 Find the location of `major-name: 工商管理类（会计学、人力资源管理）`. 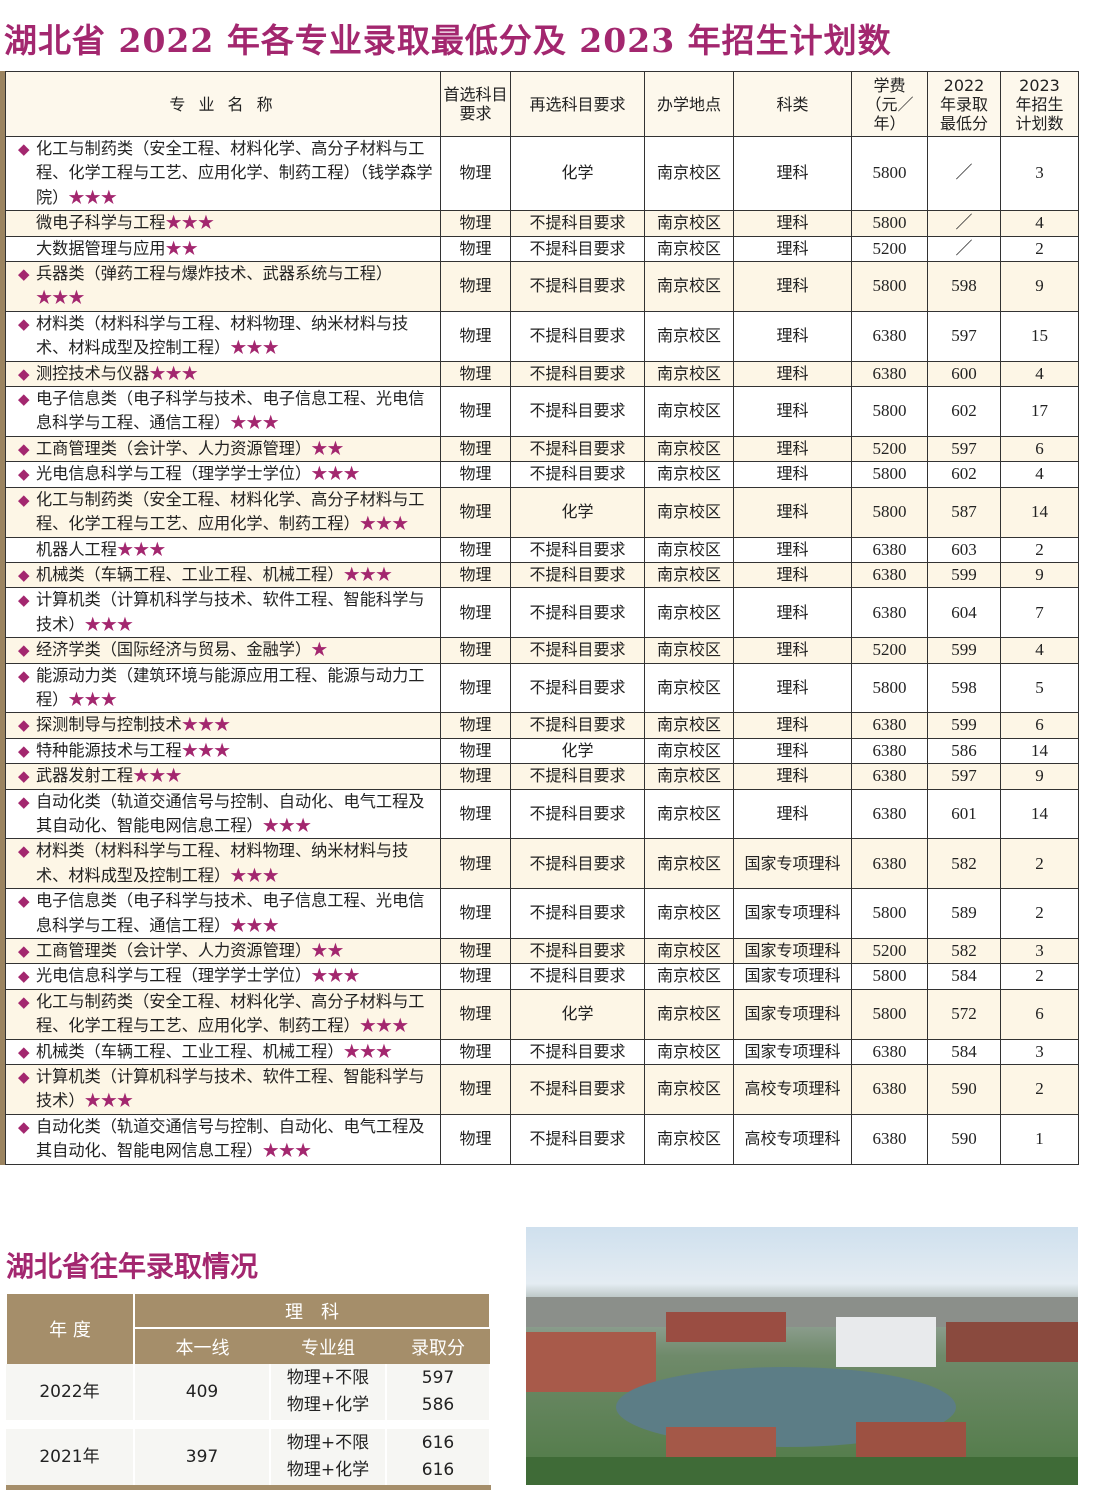

major-name: 工商管理类（会计学、人力资源管理） is located at coordinates (174, 448).